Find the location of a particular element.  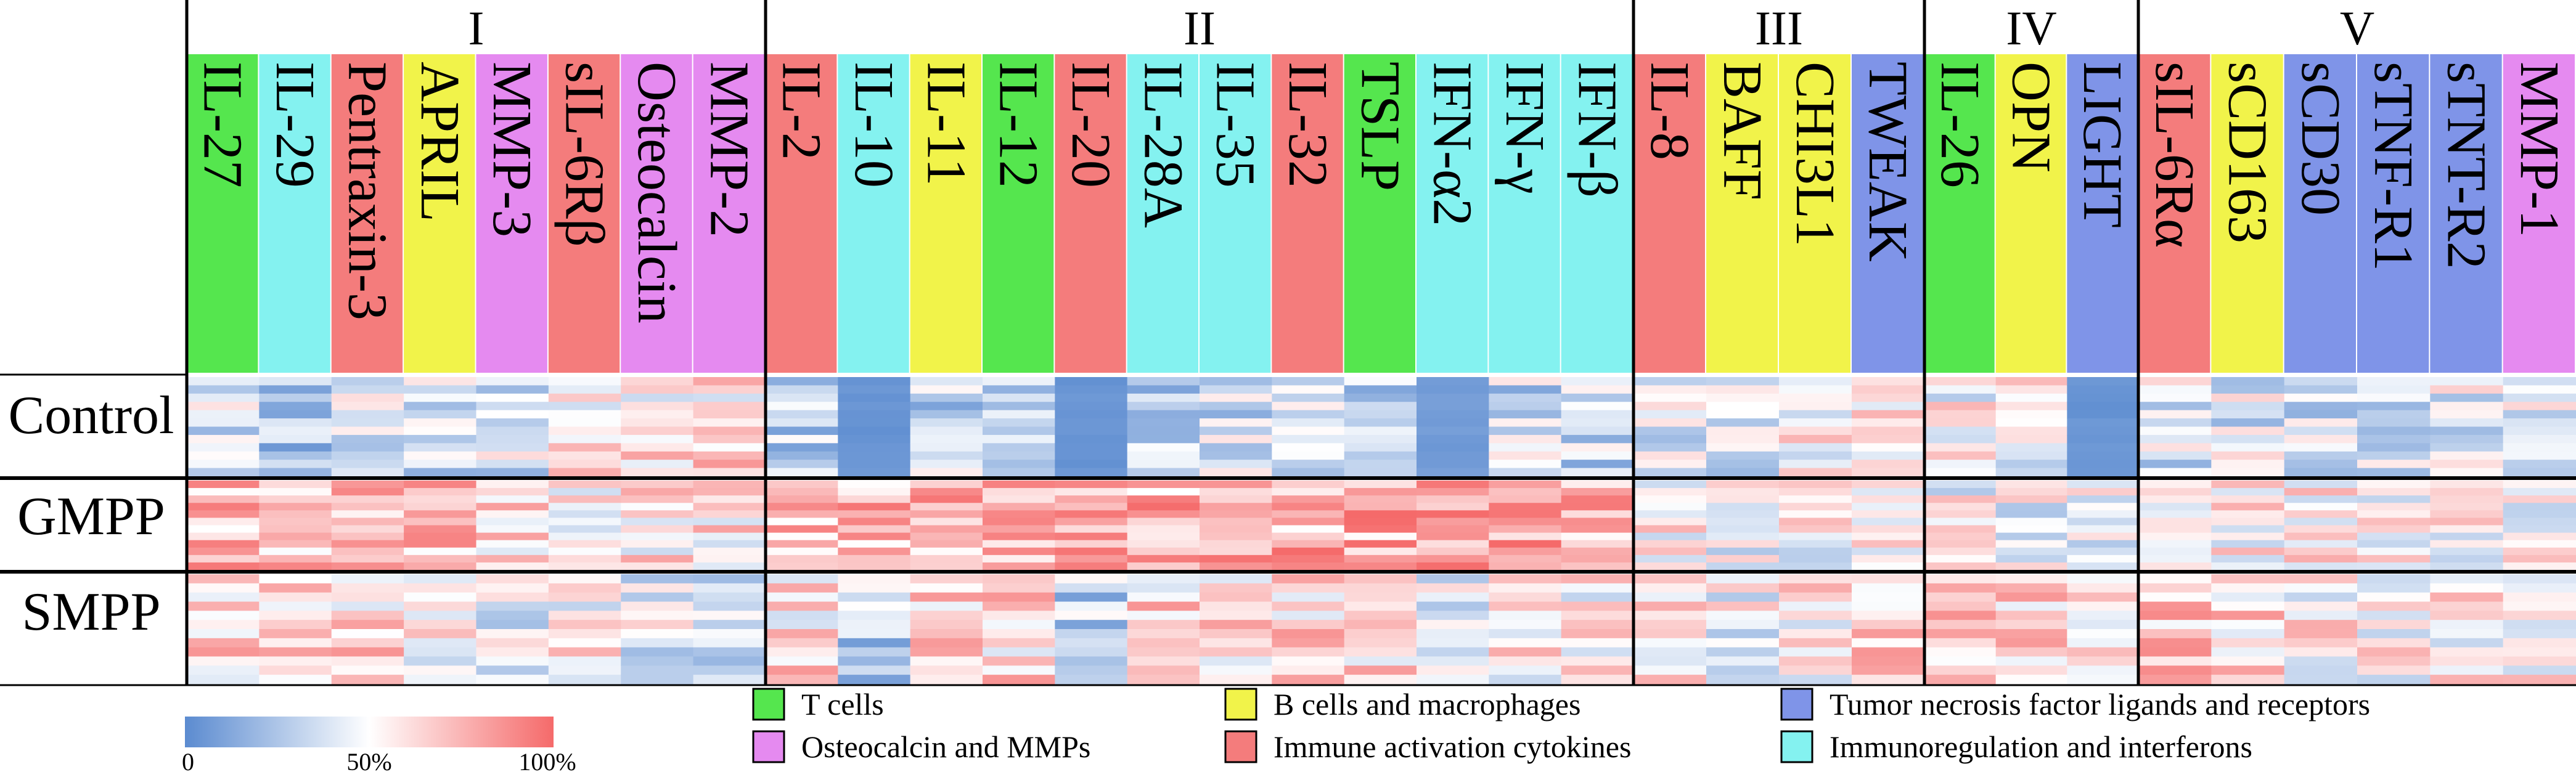

legend-swatch is located at coordinates (1796, 746).